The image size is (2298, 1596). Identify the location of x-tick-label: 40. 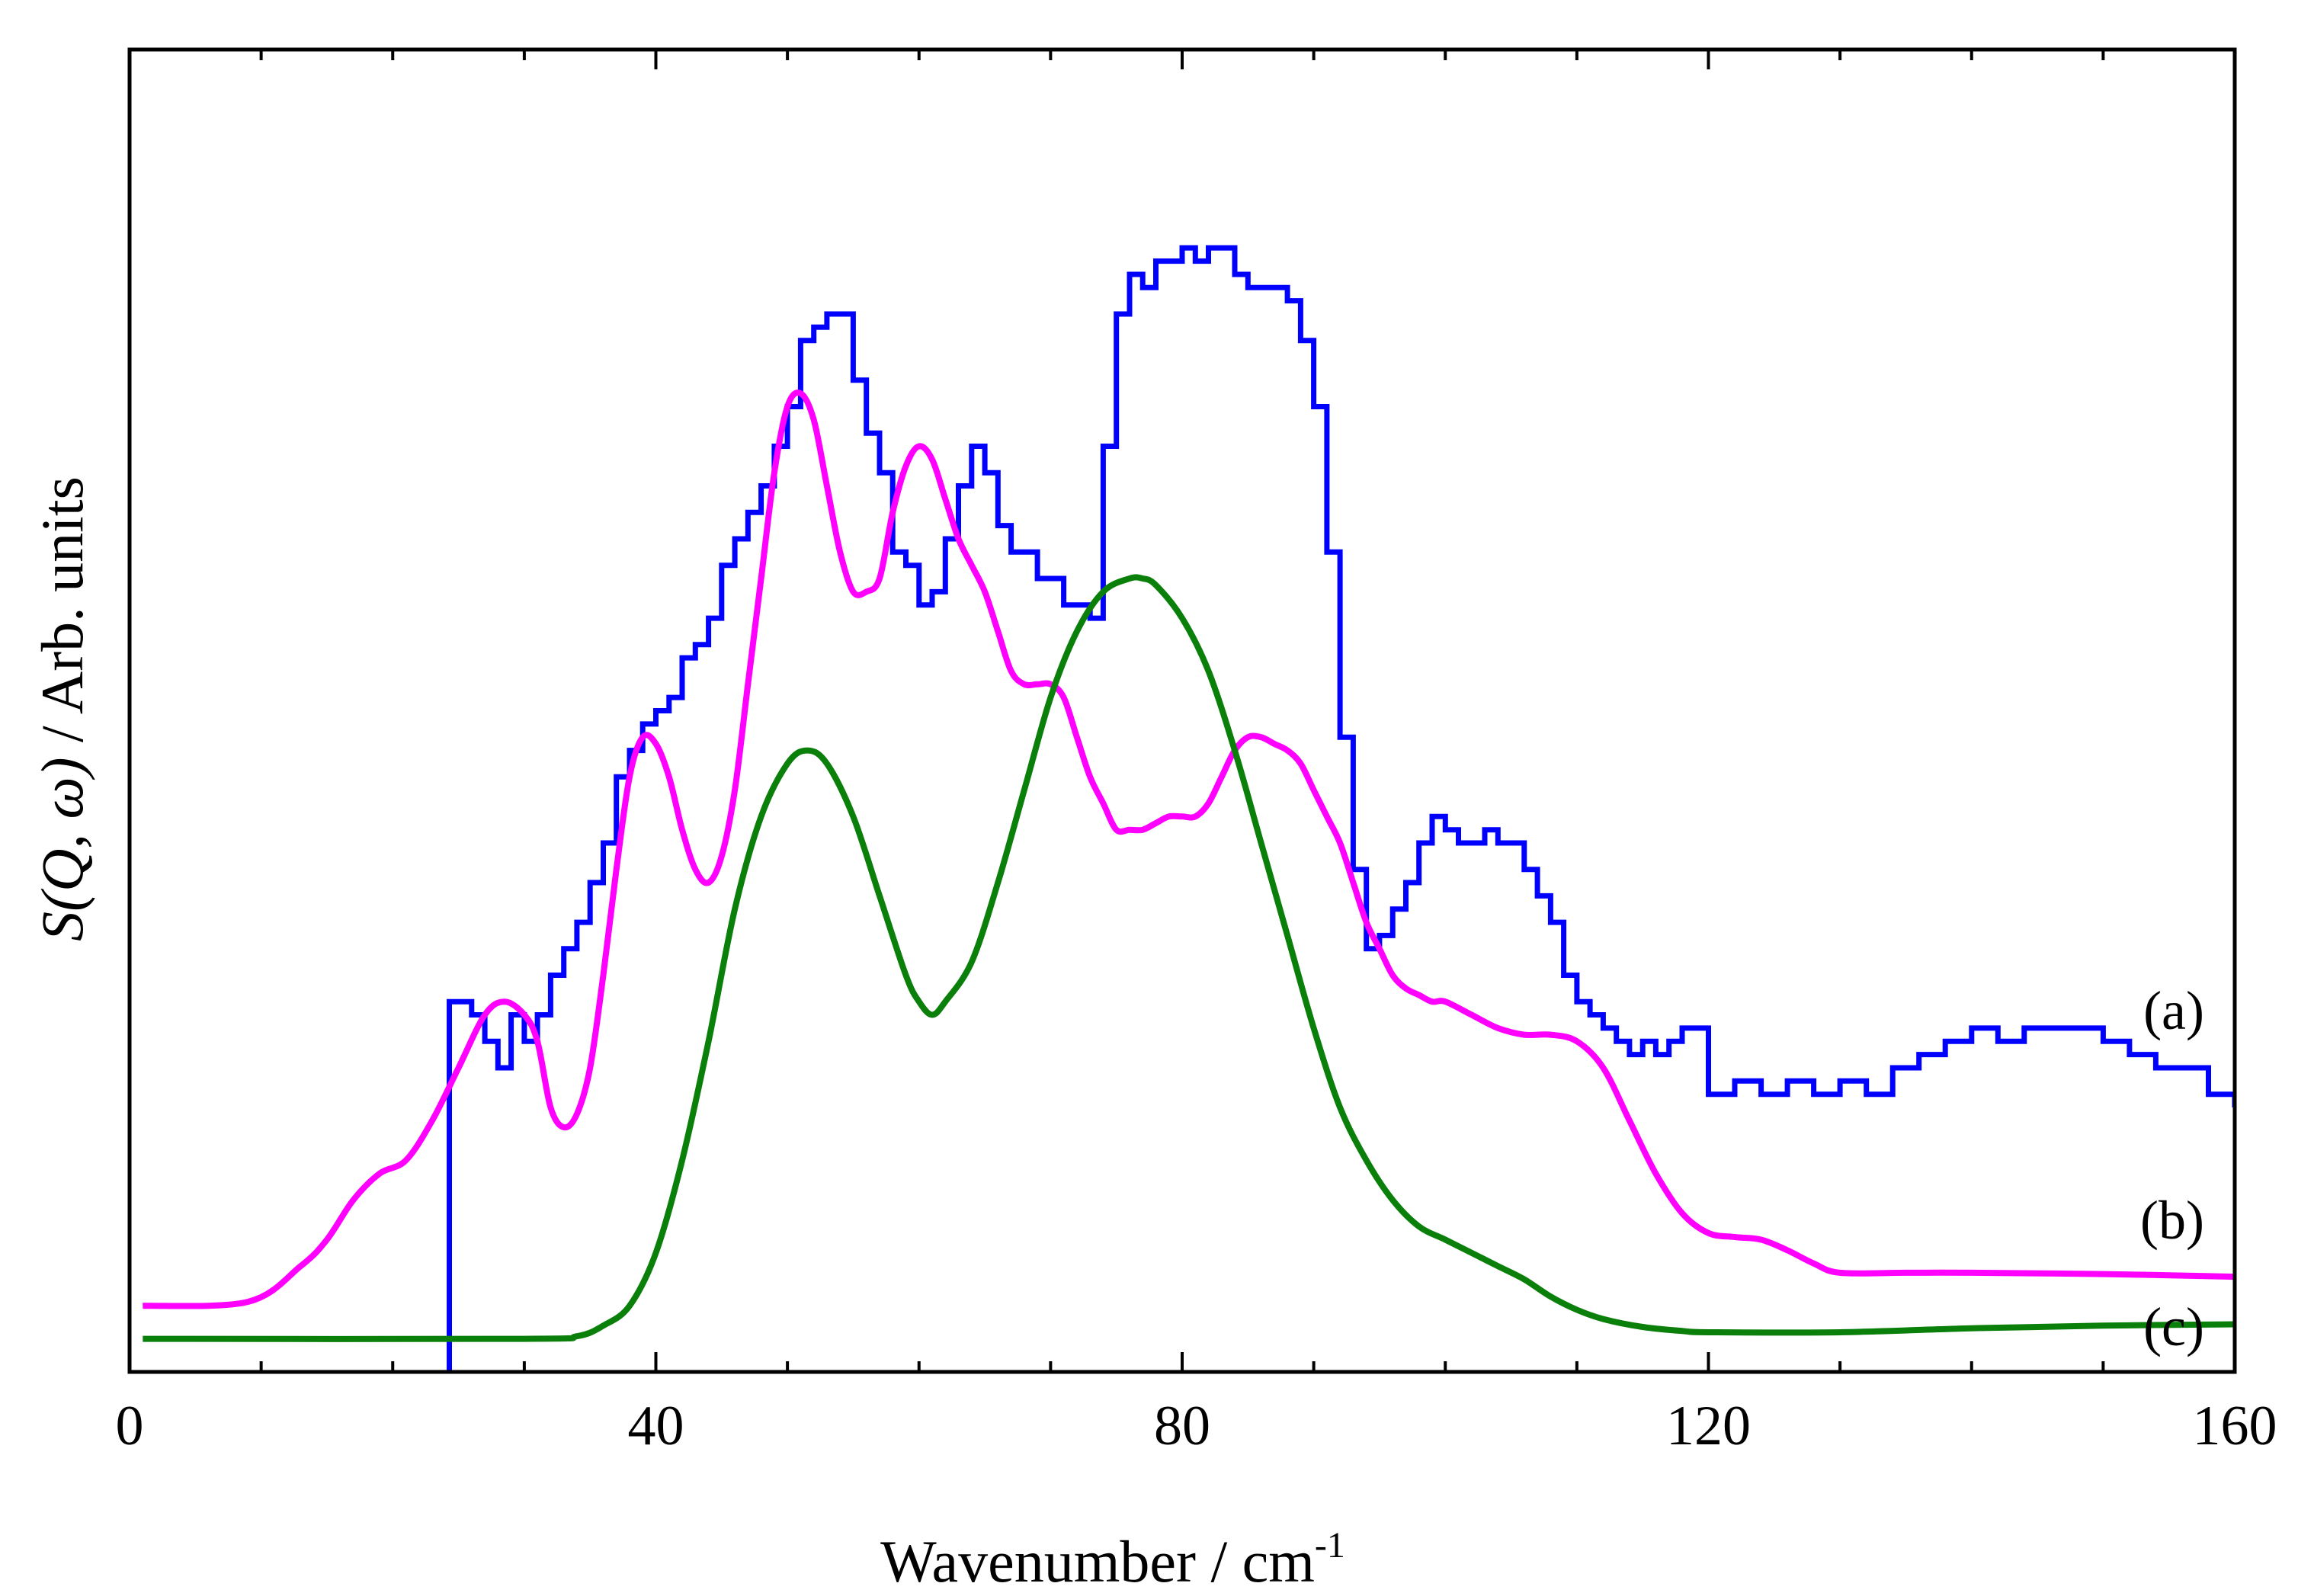
(656, 1426).